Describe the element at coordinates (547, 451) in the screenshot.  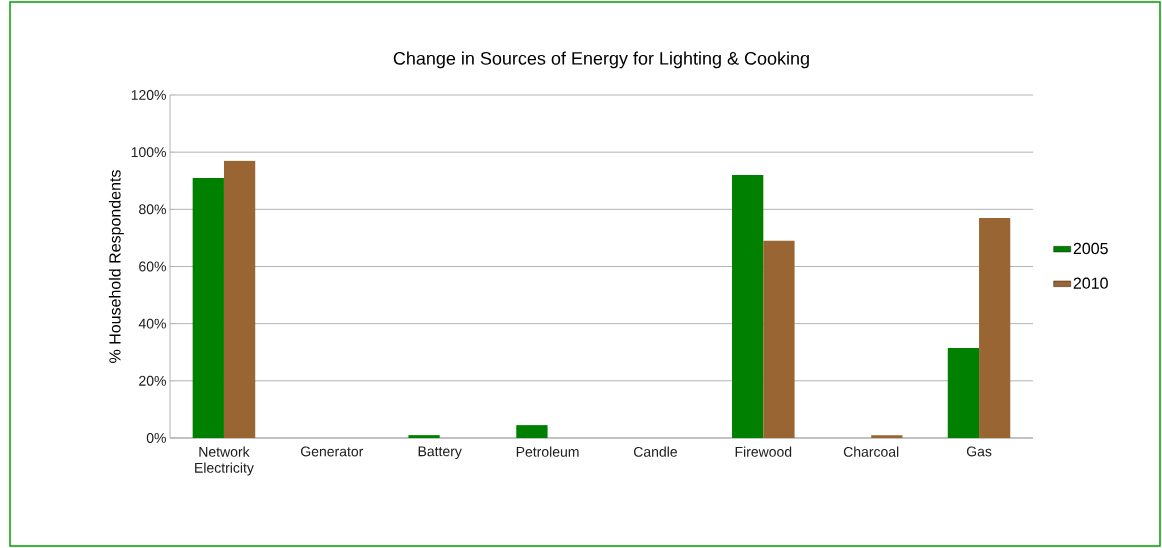
I see `x-tick-label: Petroleum` at that location.